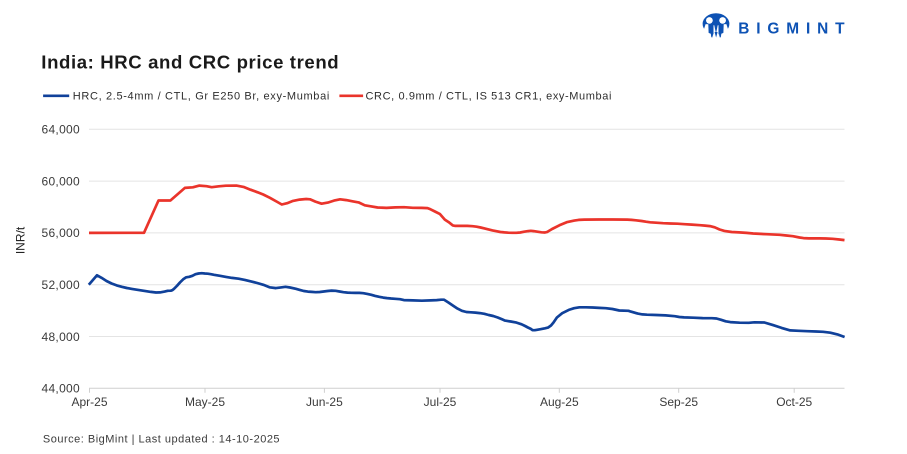 This screenshot has width=907, height=454. I want to click on svg-text: India: HRC and CRC price trend, so click(190, 62).